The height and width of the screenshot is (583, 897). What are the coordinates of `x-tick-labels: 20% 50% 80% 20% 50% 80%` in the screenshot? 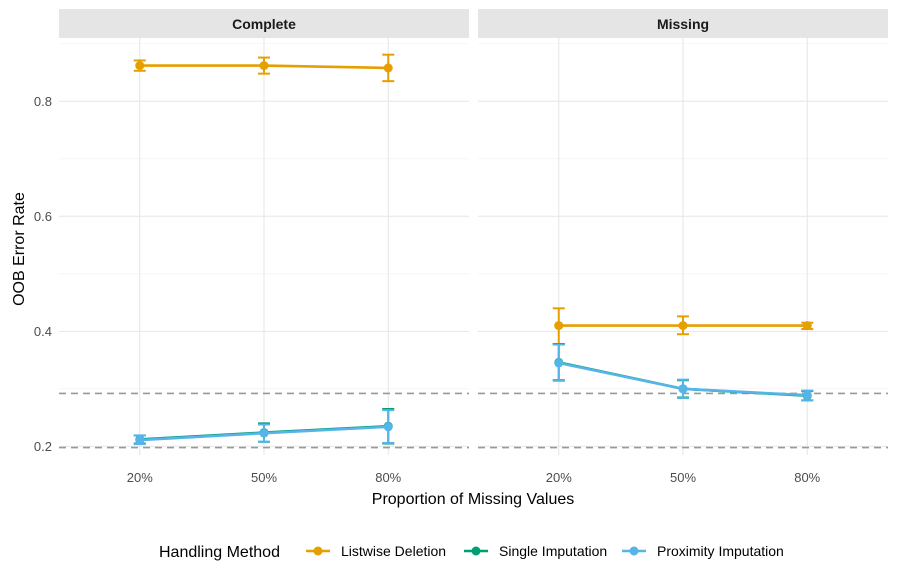 It's located at (474, 477).